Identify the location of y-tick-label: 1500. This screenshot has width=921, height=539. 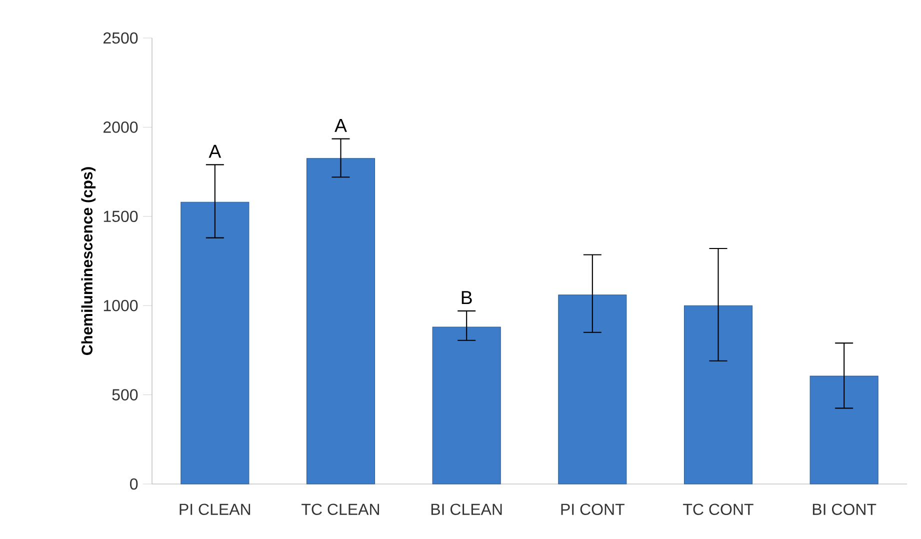
(121, 216).